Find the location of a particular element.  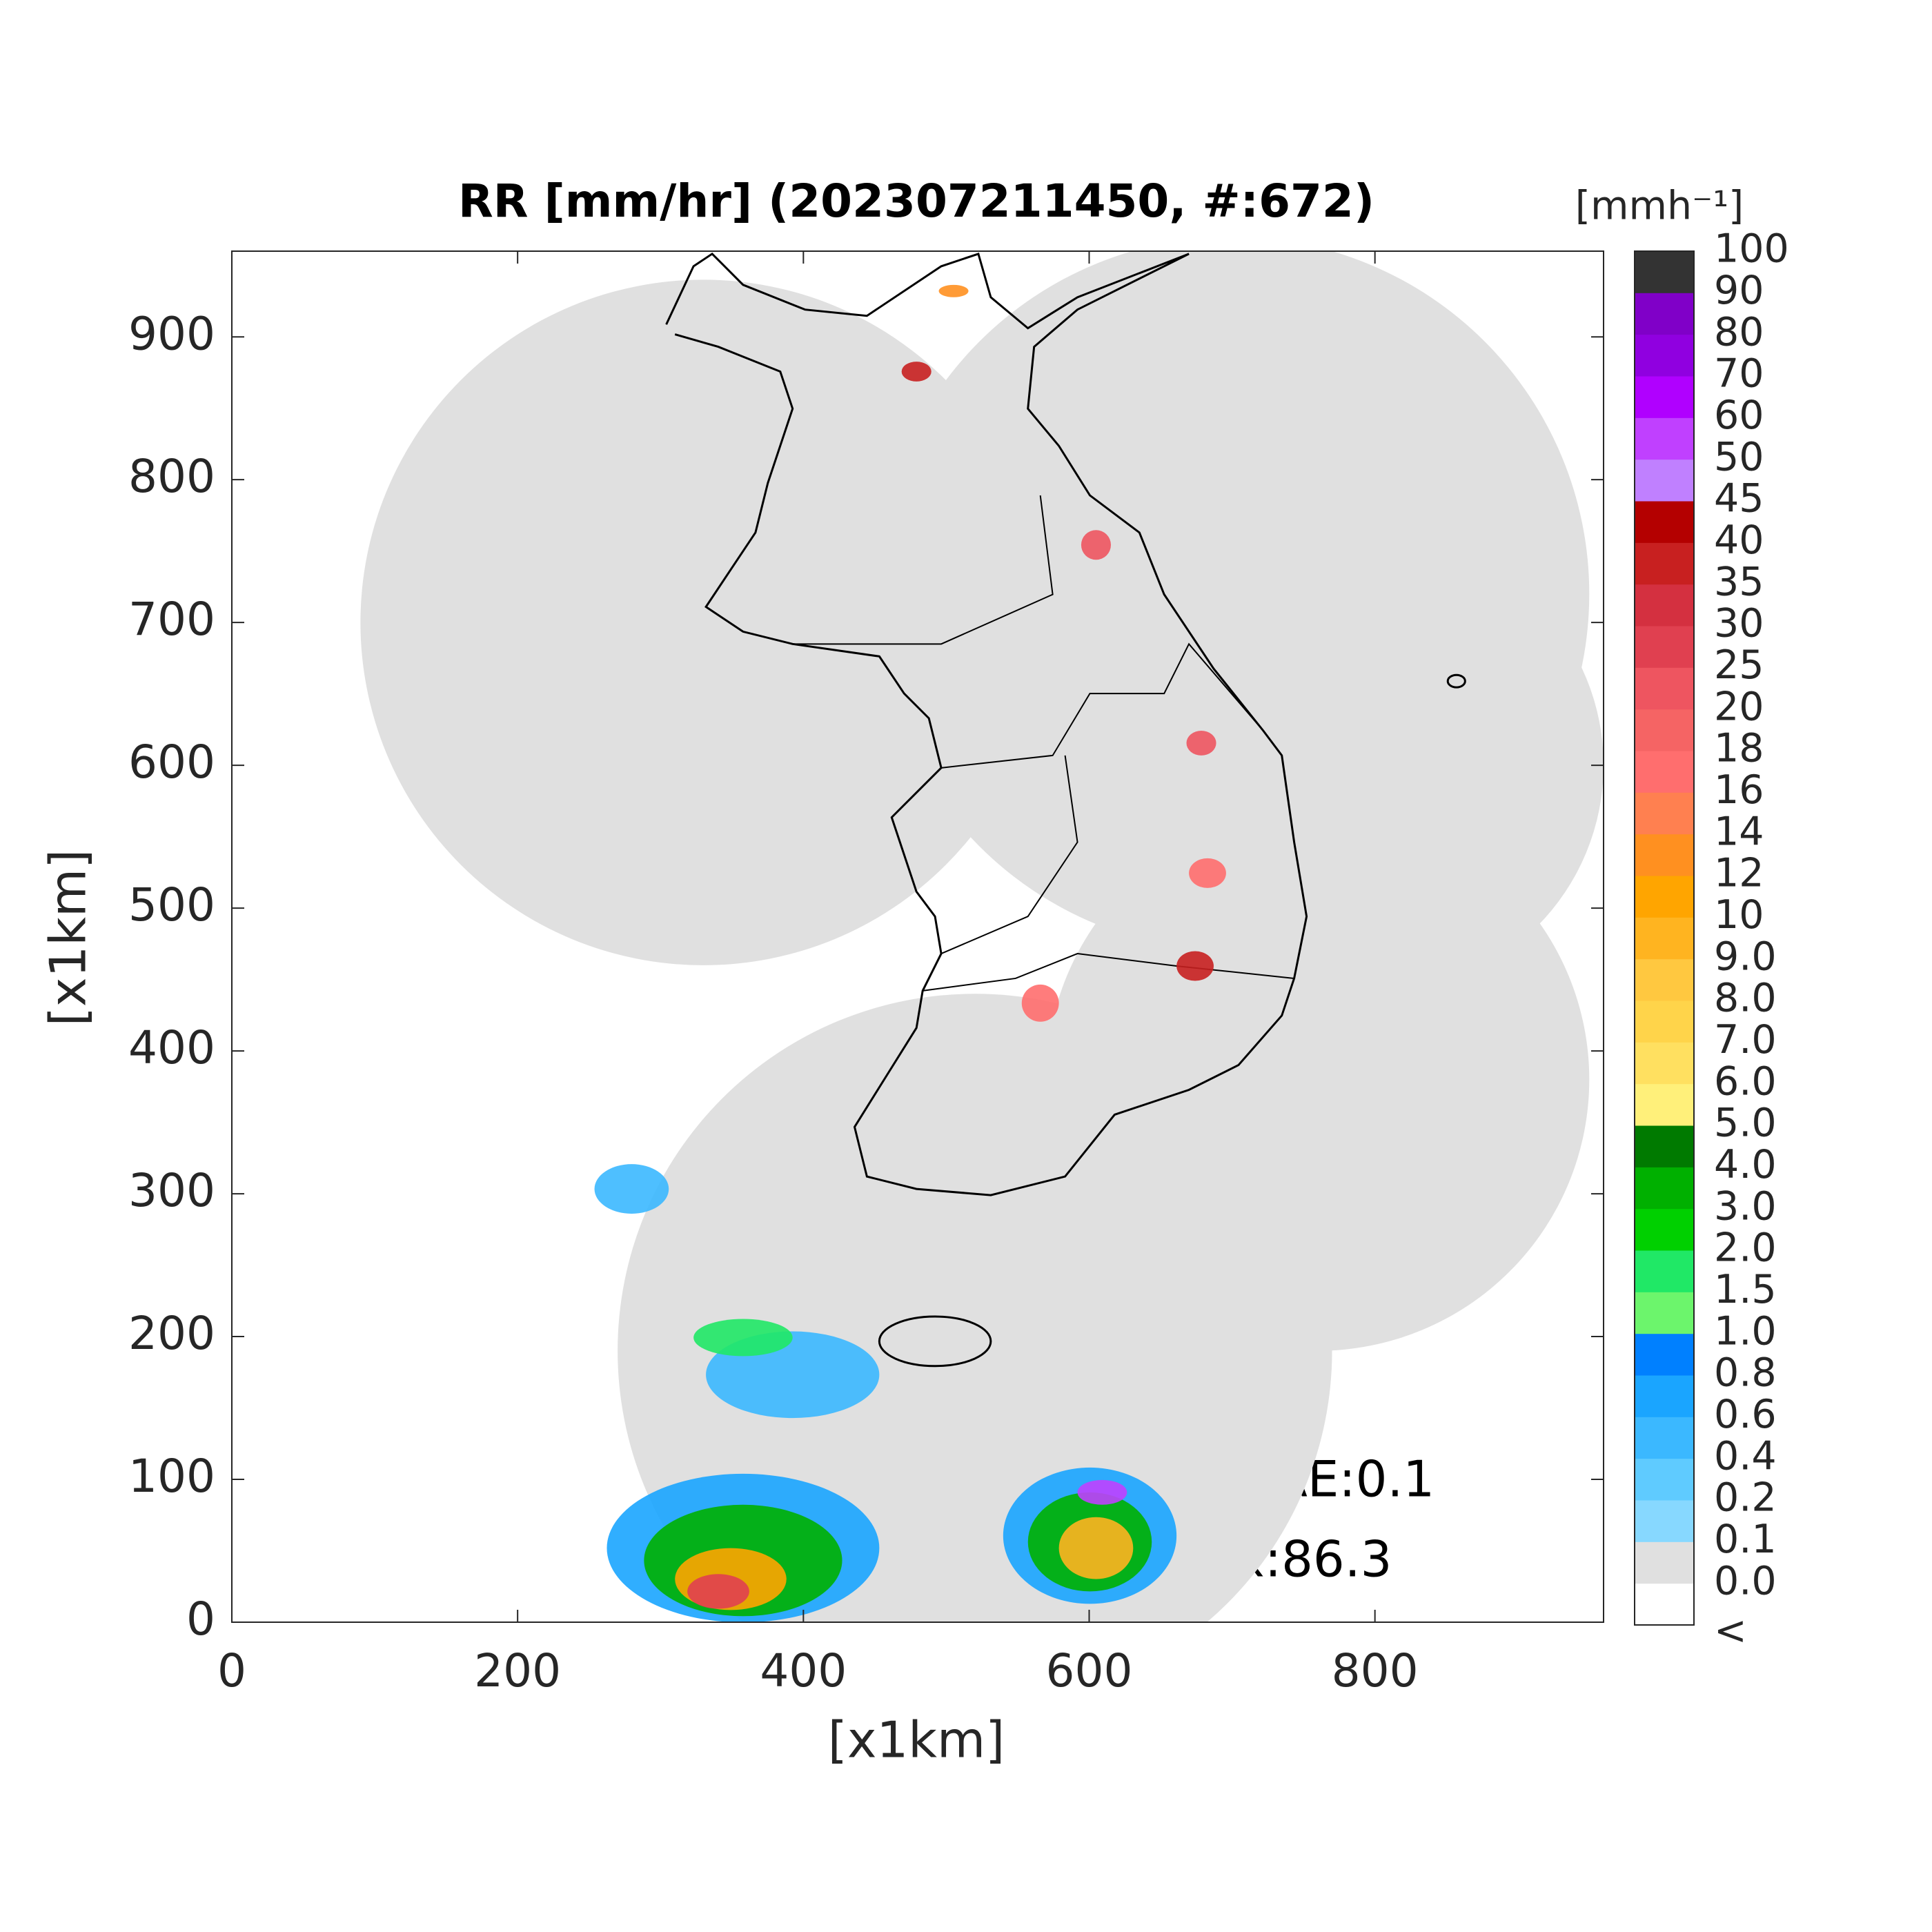

x-tick-label: 0 is located at coordinates (231, 1670).